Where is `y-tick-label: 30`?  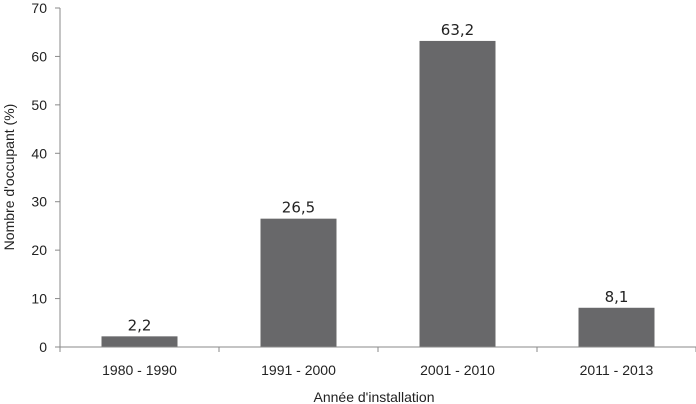 y-tick-label: 30 is located at coordinates (39, 202).